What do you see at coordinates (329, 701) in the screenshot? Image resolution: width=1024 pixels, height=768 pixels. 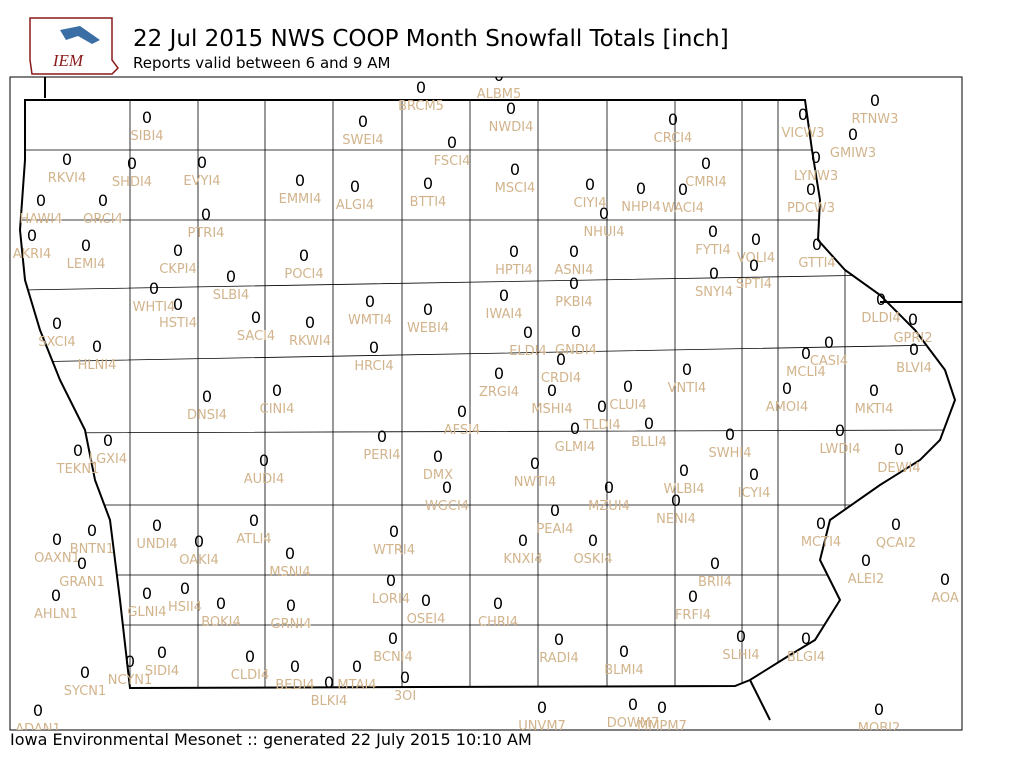 I see `station-label: BLKI4` at bounding box center [329, 701].